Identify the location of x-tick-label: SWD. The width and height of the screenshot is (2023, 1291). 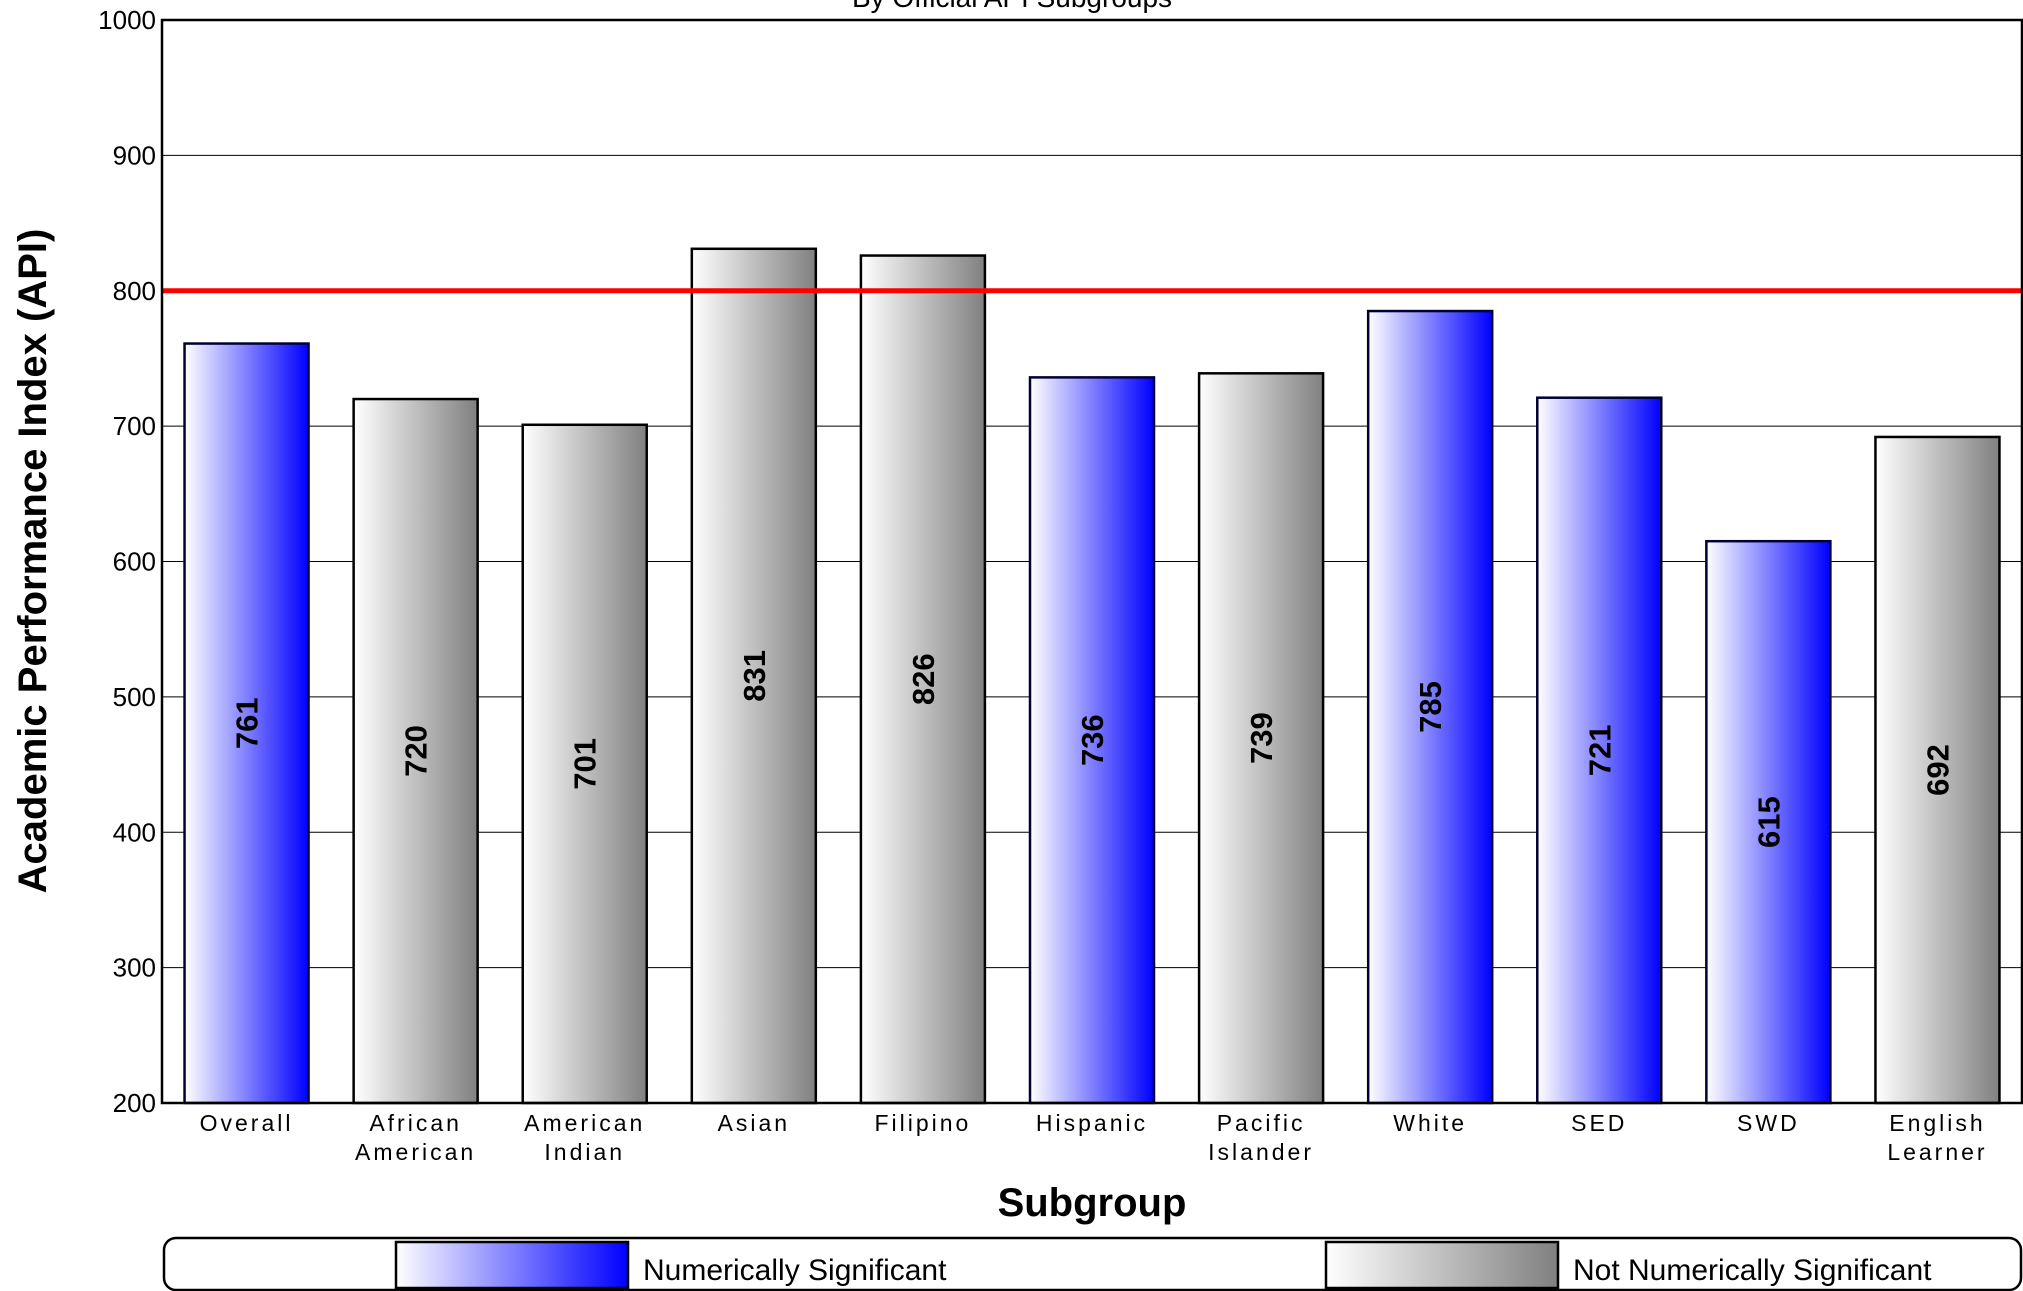
(1768, 1123).